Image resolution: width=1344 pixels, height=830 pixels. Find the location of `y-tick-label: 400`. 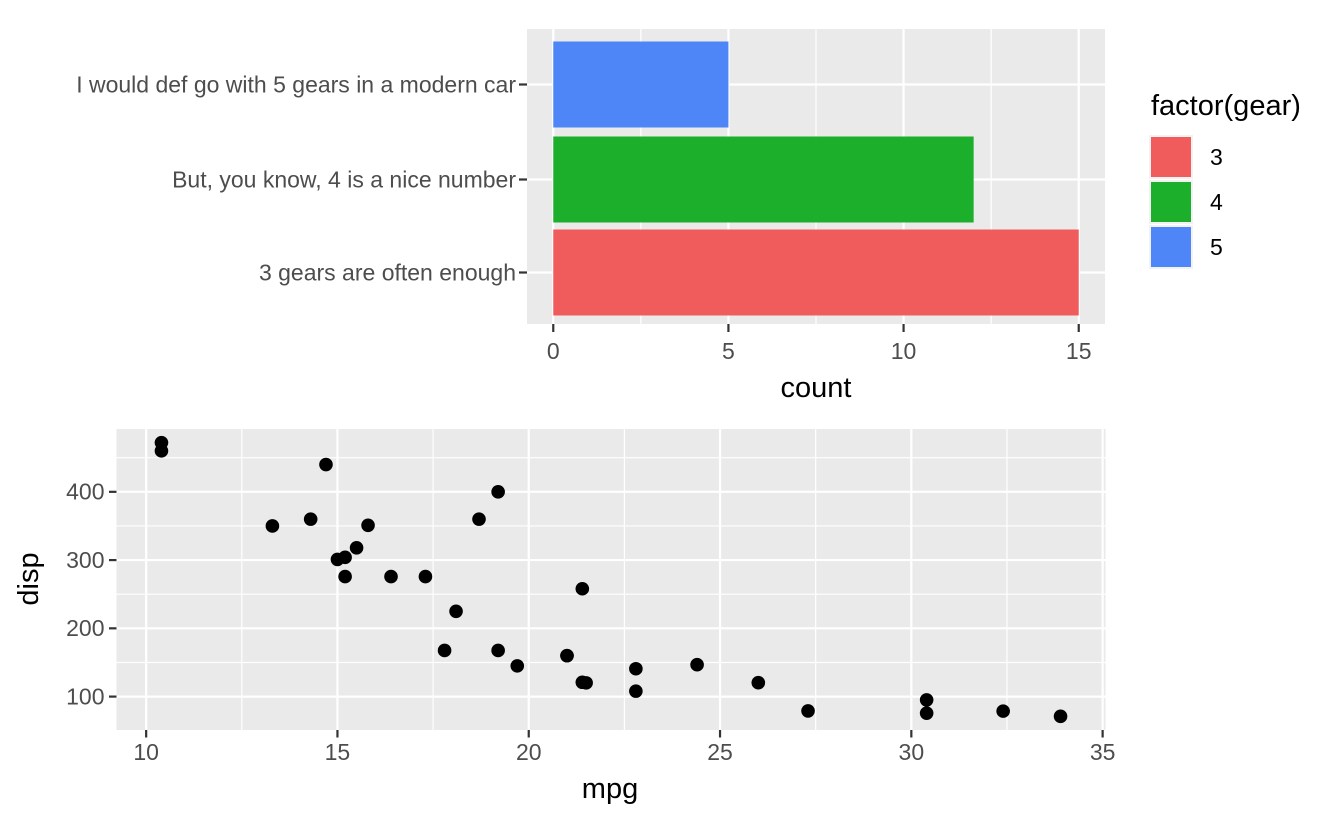

y-tick-label: 400 is located at coordinates (85, 492).